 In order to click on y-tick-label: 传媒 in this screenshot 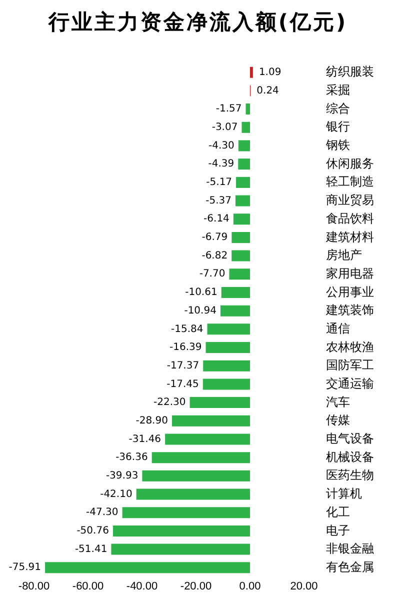, I will do `click(338, 420)`.